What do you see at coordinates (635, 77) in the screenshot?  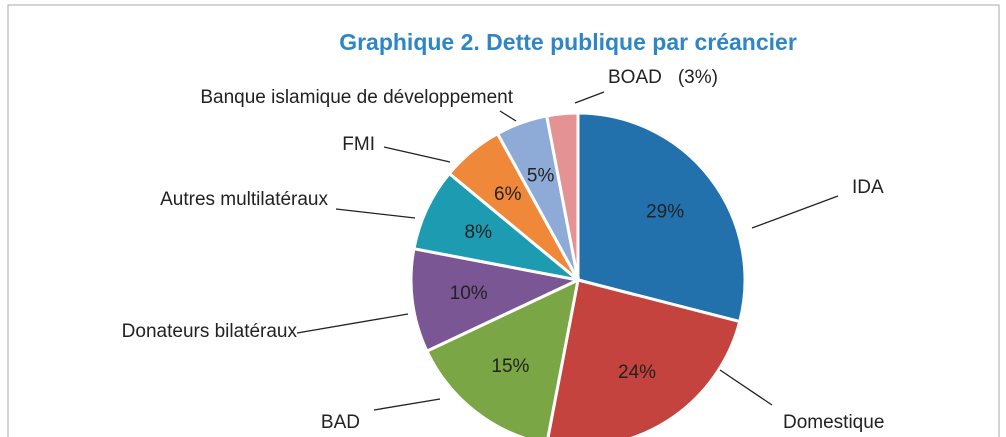 I see `category-label: BOAD` at bounding box center [635, 77].